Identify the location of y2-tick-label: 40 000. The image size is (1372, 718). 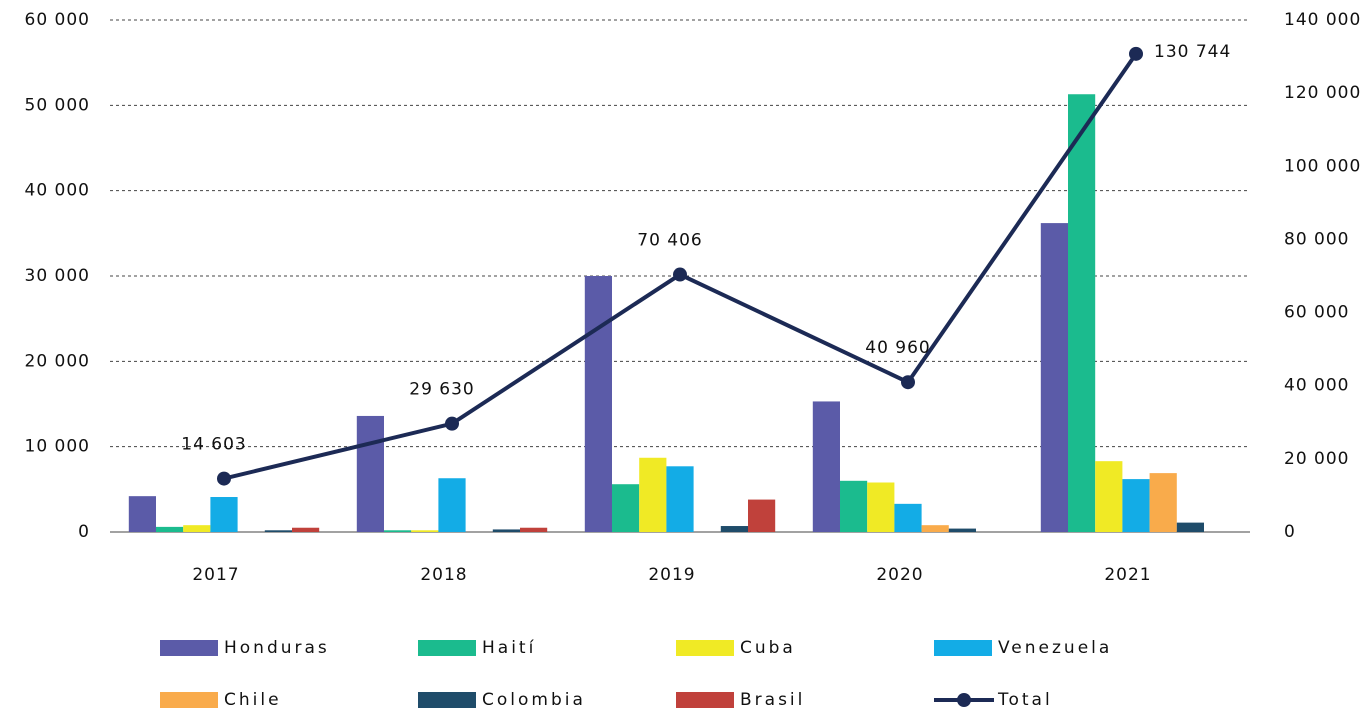
(1316, 386).